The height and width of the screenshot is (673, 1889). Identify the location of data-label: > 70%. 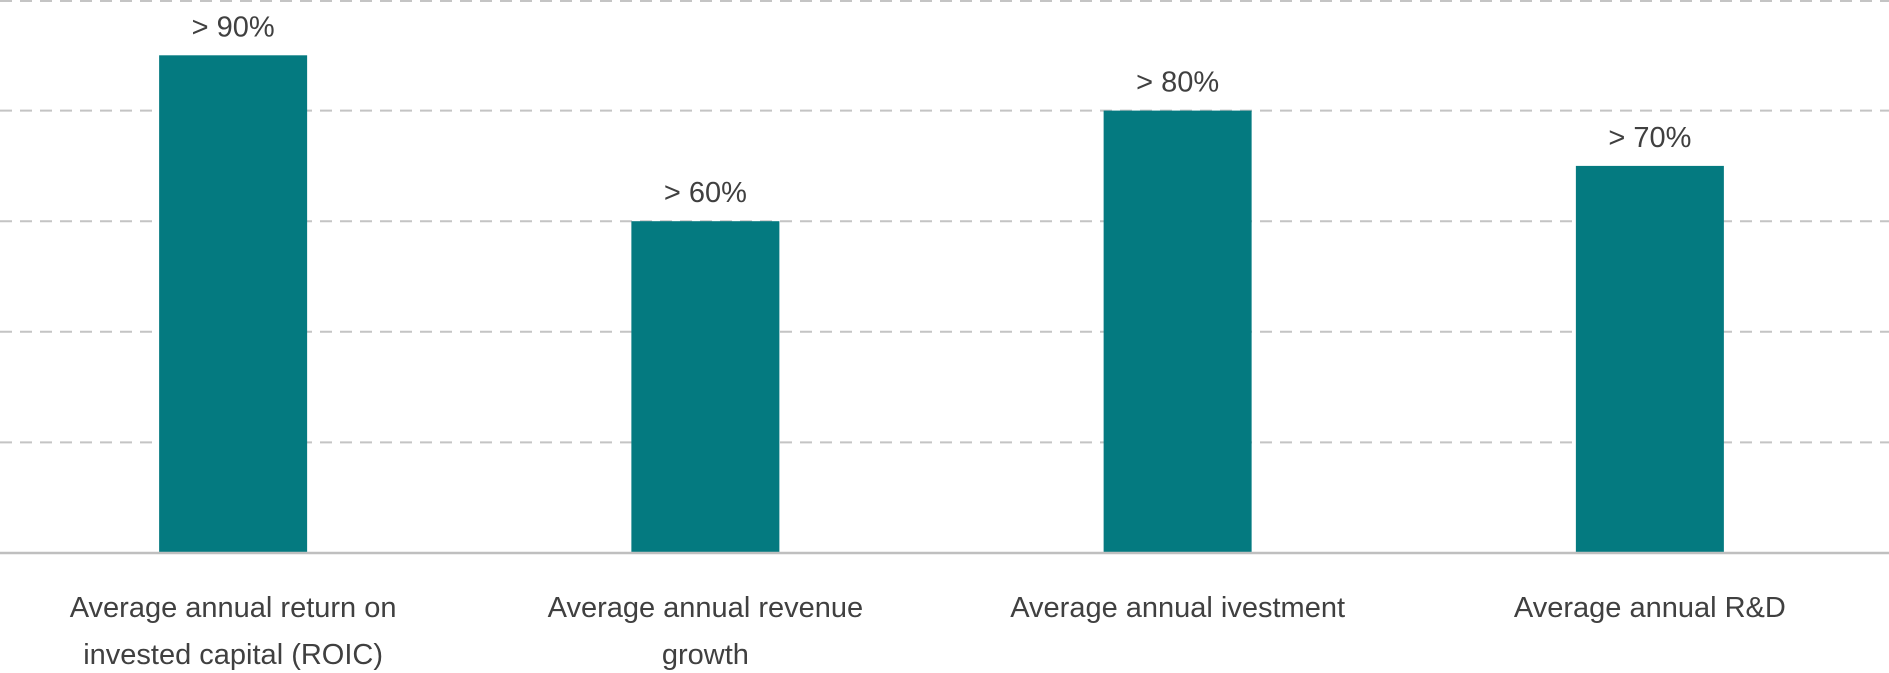
(1649, 138).